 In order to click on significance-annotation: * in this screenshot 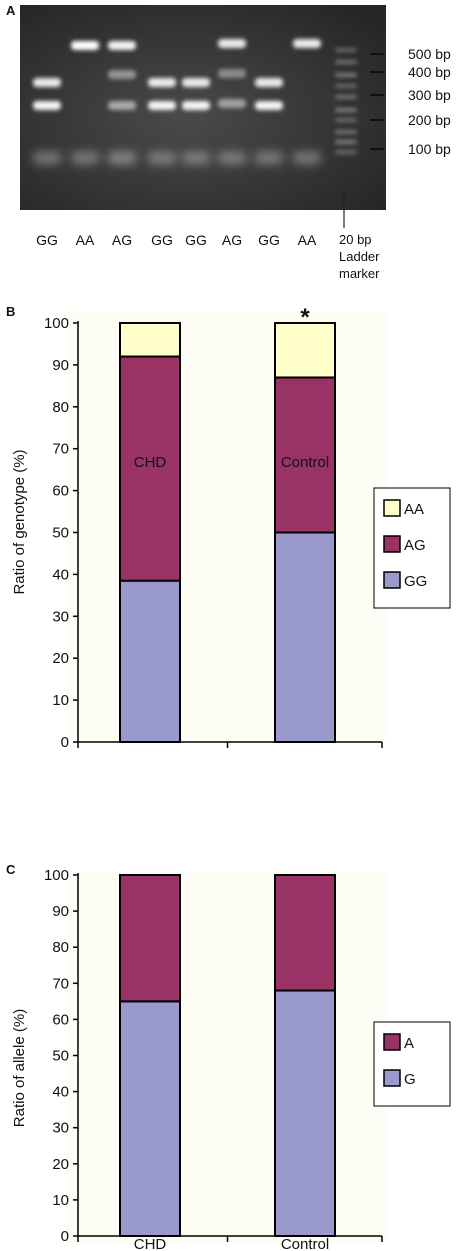, I will do `click(305, 317)`.